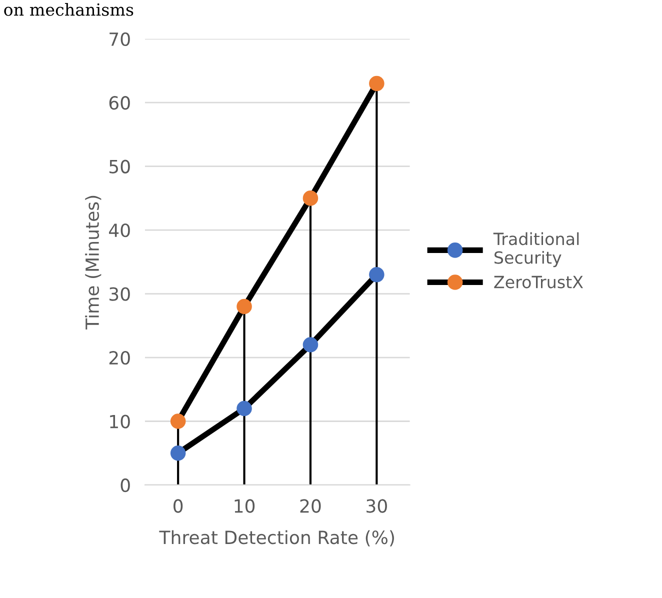 This screenshot has width=662, height=598. What do you see at coordinates (178, 506) in the screenshot?
I see `x-tick-label: 0` at bounding box center [178, 506].